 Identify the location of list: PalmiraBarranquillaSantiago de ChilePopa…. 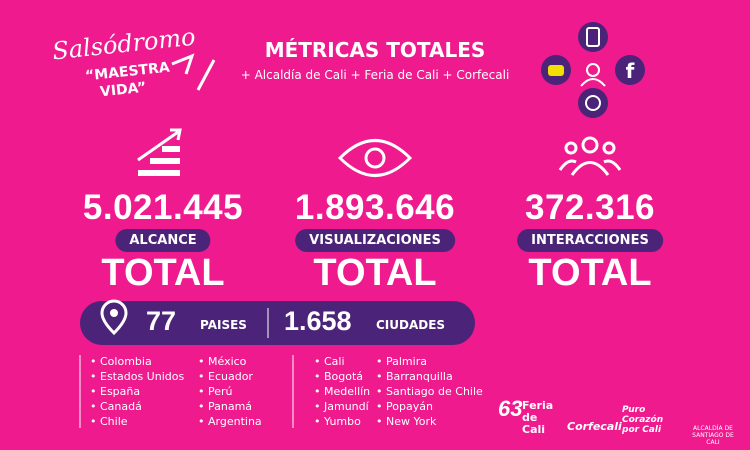
(429, 391).